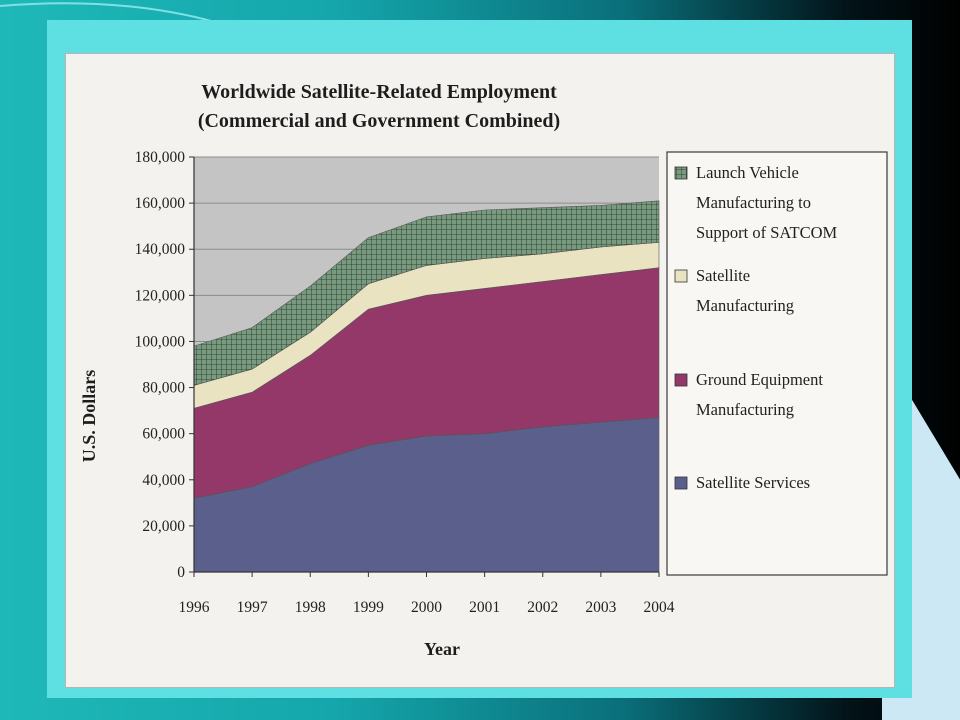  What do you see at coordinates (194, 607) in the screenshot?
I see `x-tick-label: 1996` at bounding box center [194, 607].